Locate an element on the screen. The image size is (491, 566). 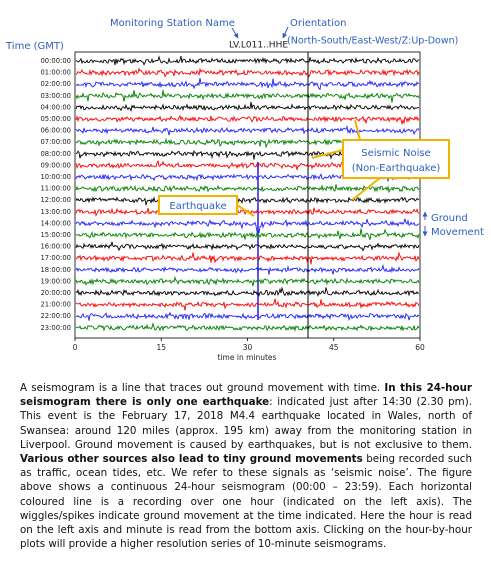
noise-box is located at coordinates (396, 159).